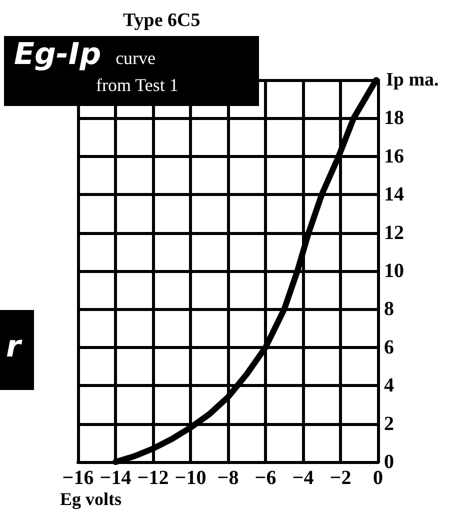  I want to click on x-tick-label: −14, so click(116, 478).